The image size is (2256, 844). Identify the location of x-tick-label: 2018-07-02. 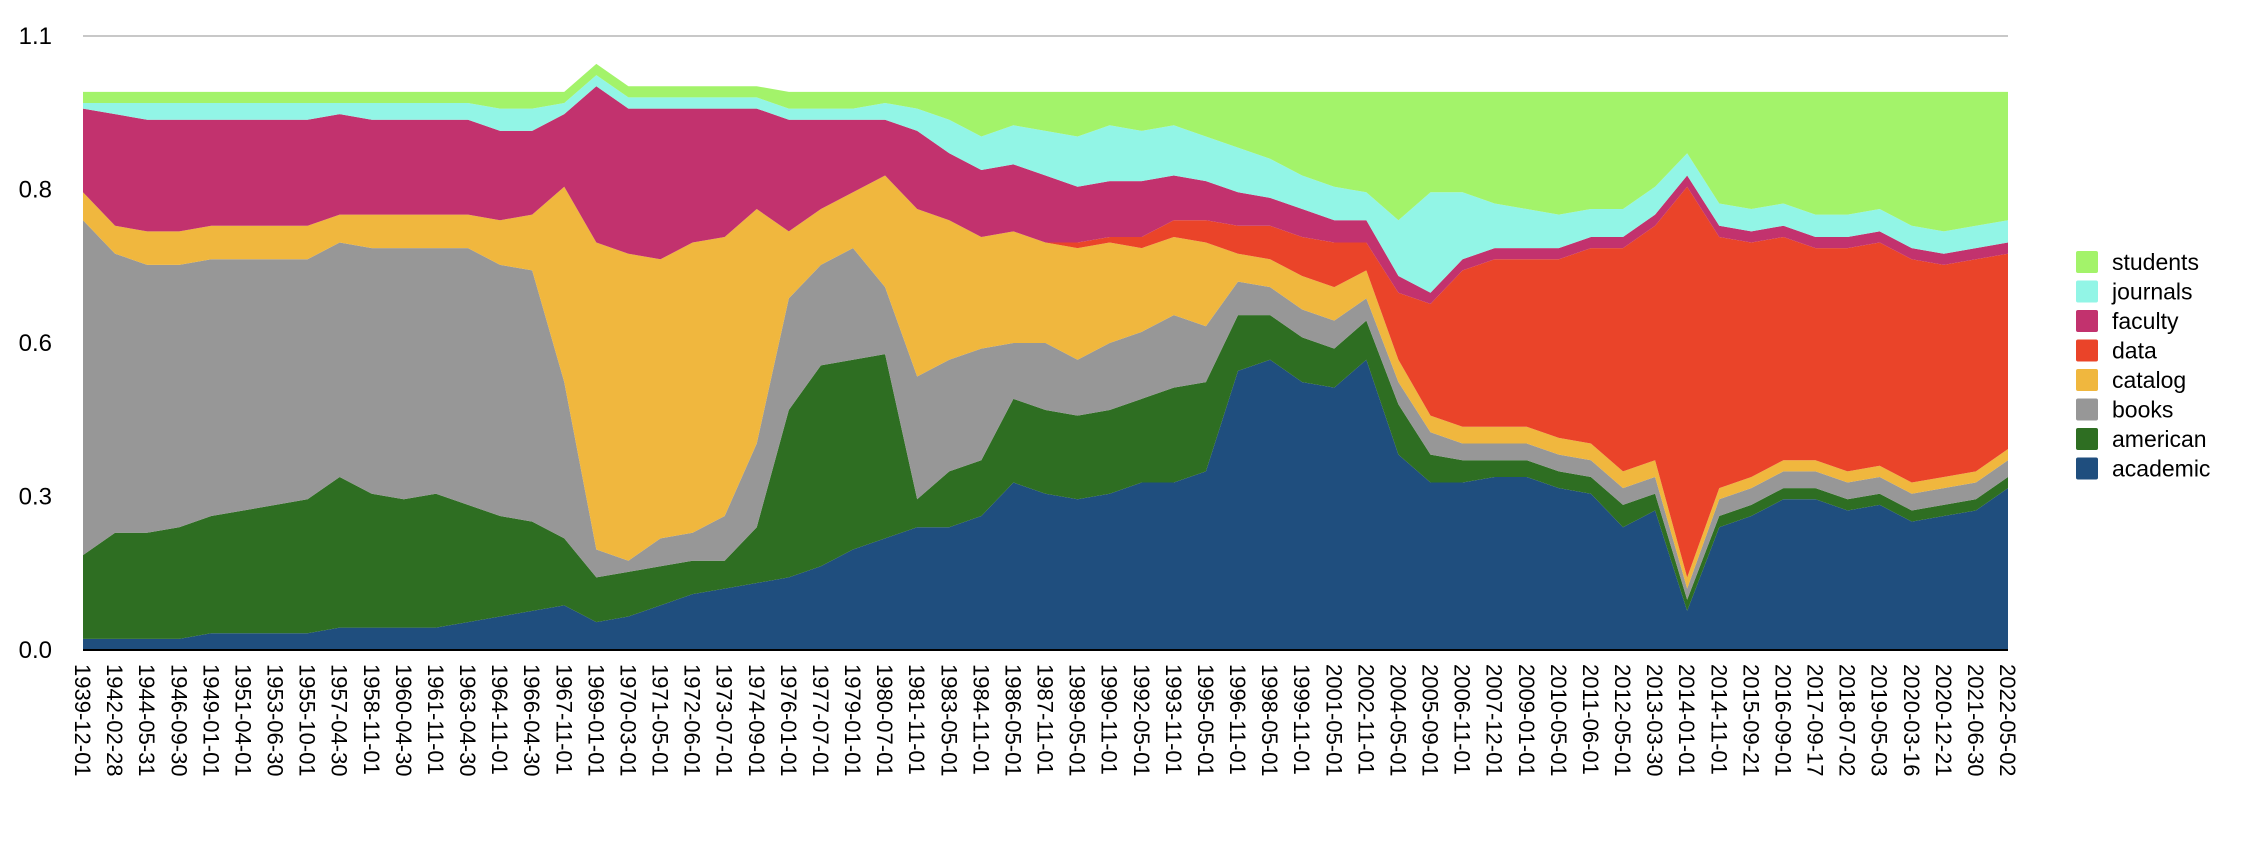
(1847, 720).